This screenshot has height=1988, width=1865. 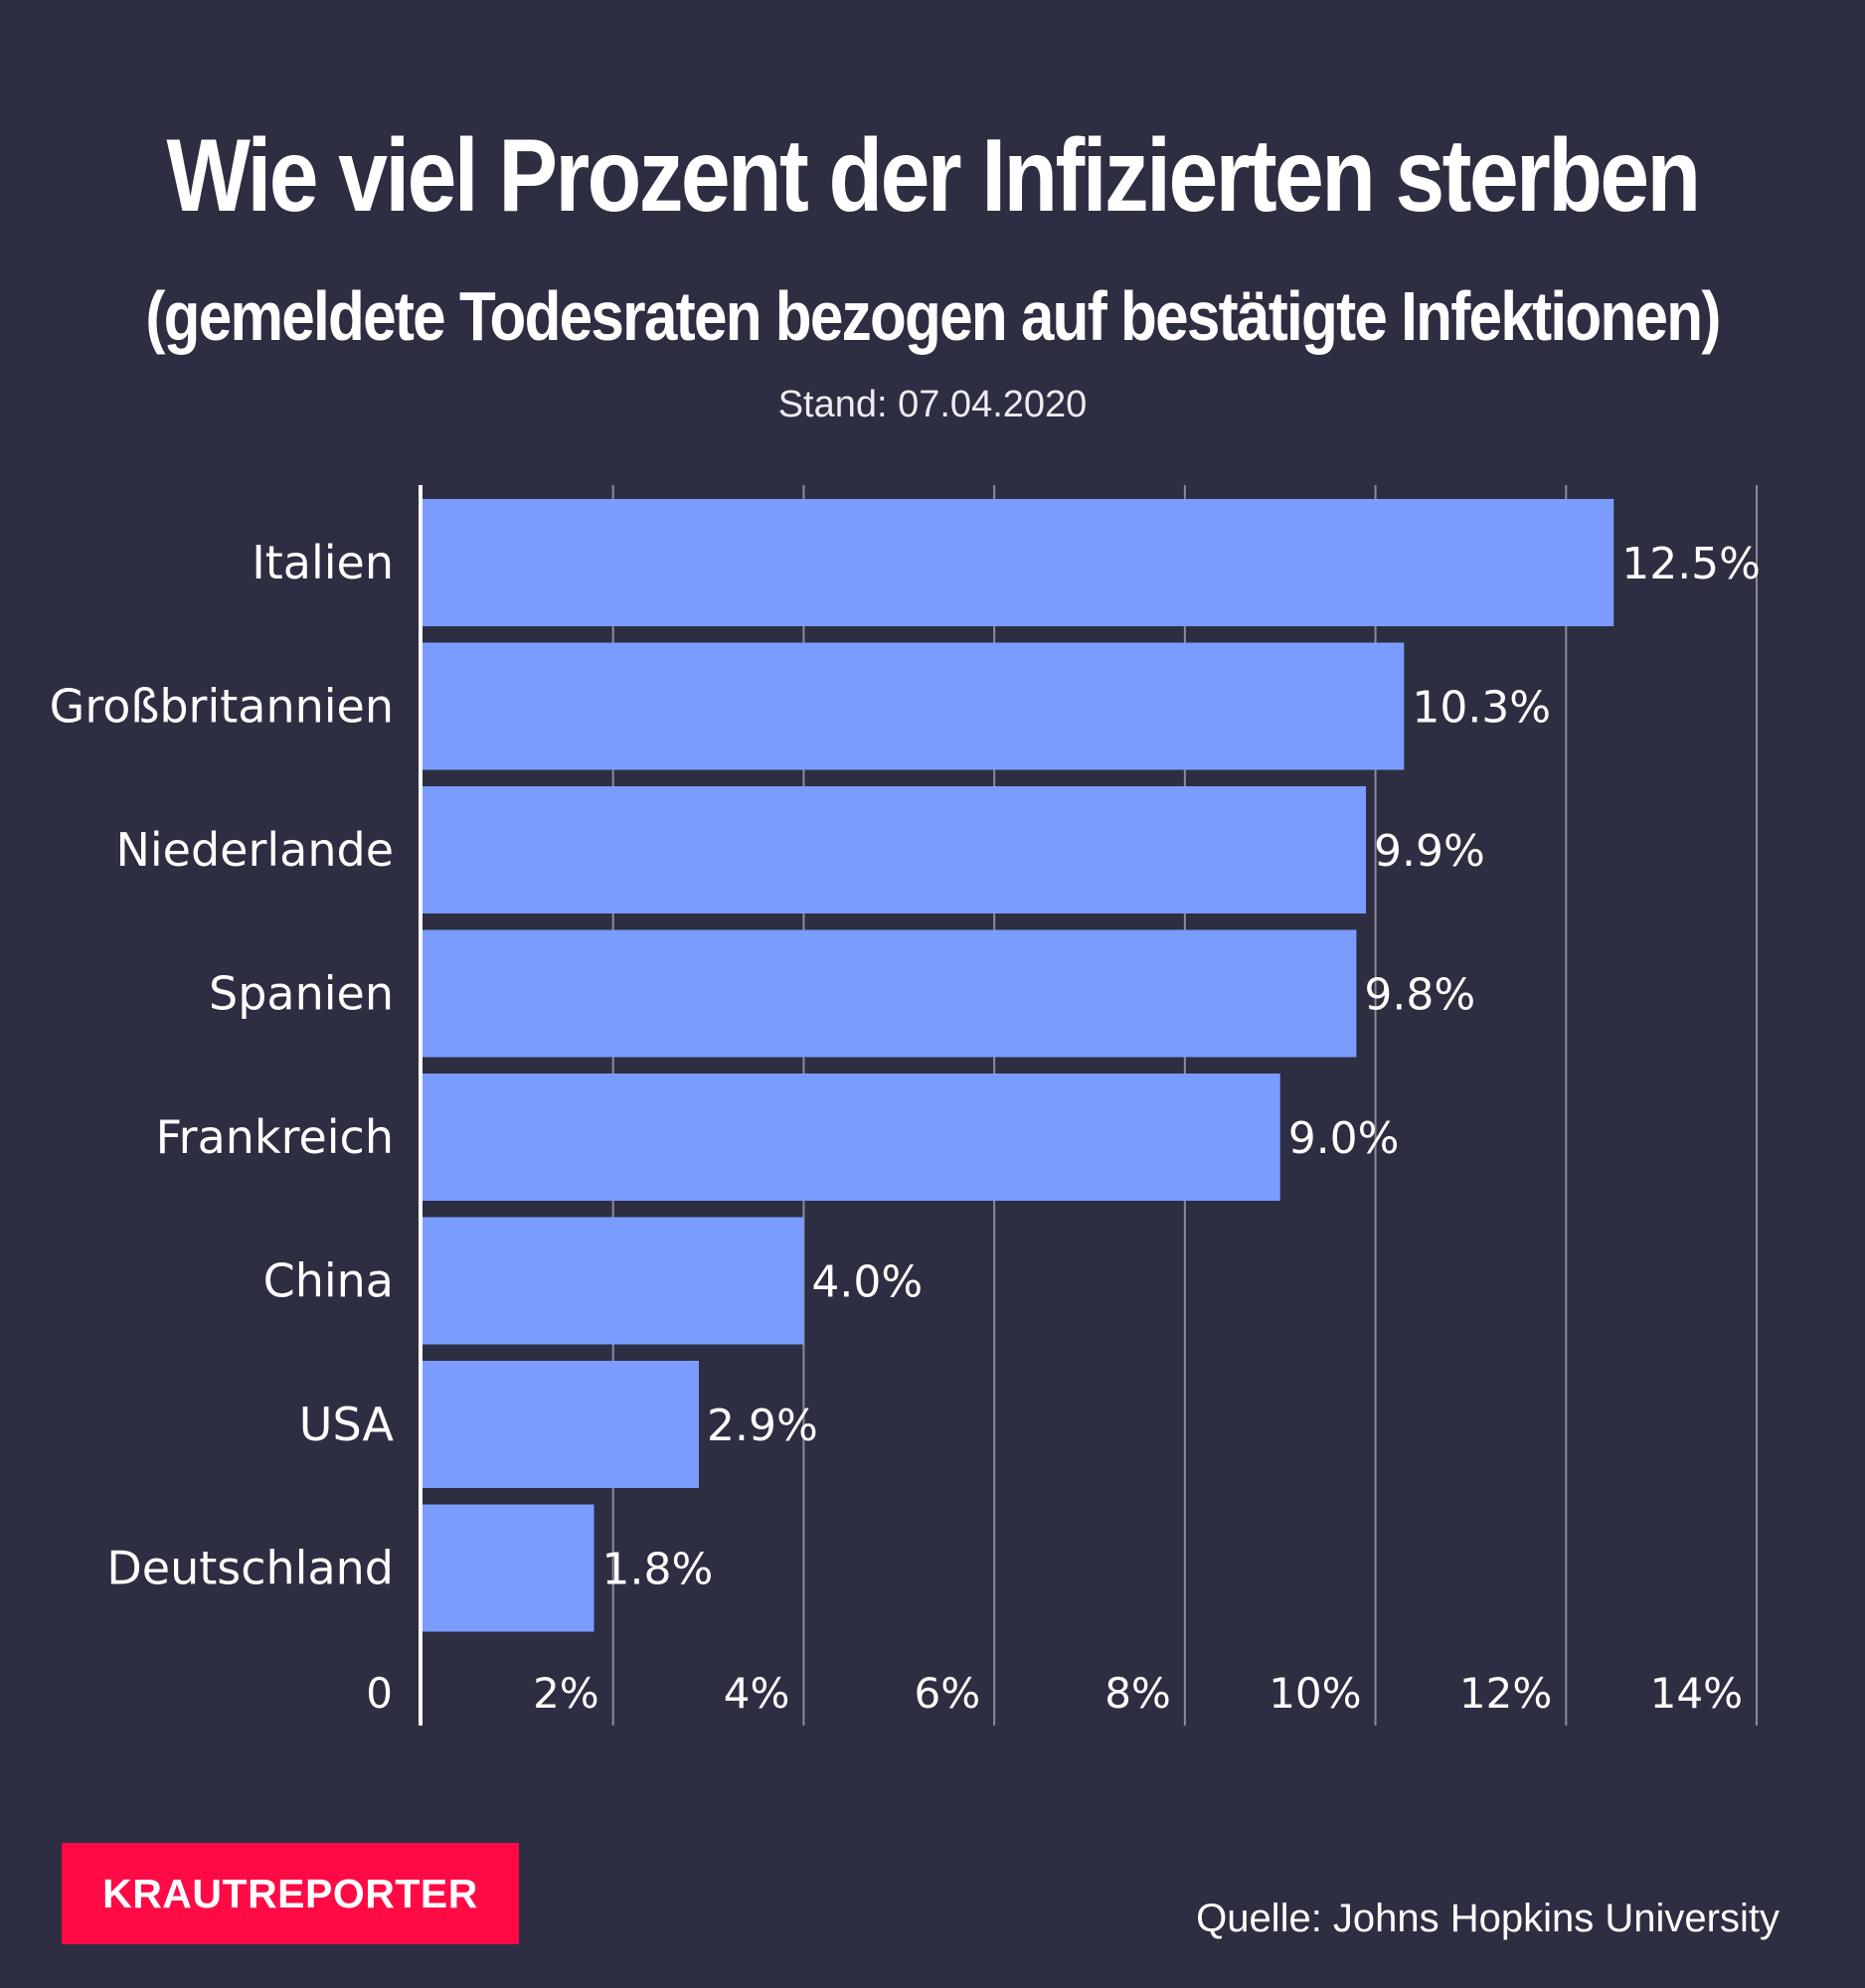 What do you see at coordinates (566, 1693) in the screenshot?
I see `x-tick-label: 2%` at bounding box center [566, 1693].